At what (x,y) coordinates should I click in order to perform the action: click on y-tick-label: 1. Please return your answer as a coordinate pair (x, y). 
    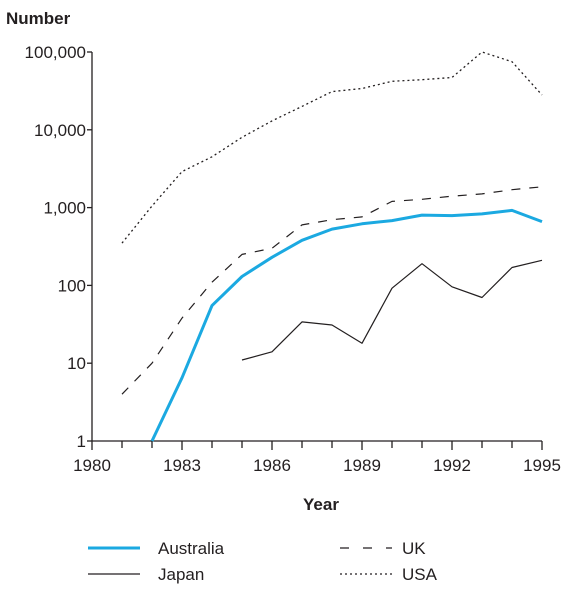
    Looking at the image, I should click on (81, 441).